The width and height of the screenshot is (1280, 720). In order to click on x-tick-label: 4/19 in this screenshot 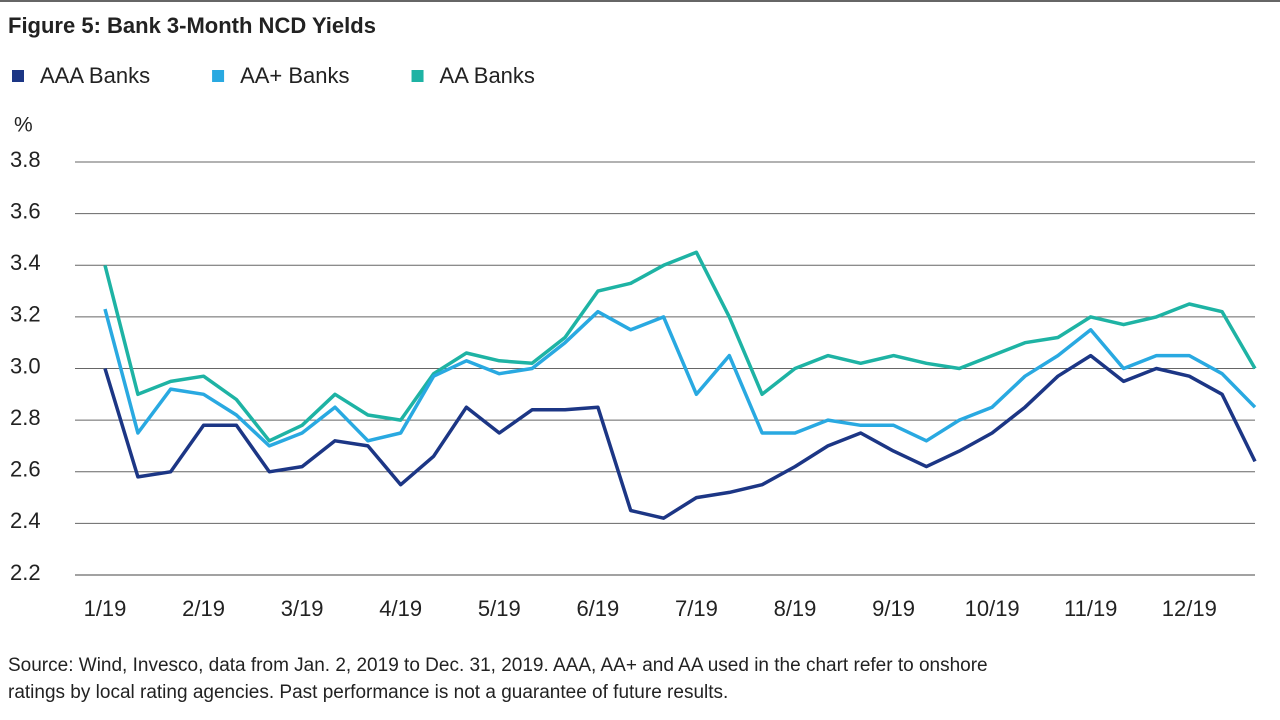, I will do `click(400, 608)`.